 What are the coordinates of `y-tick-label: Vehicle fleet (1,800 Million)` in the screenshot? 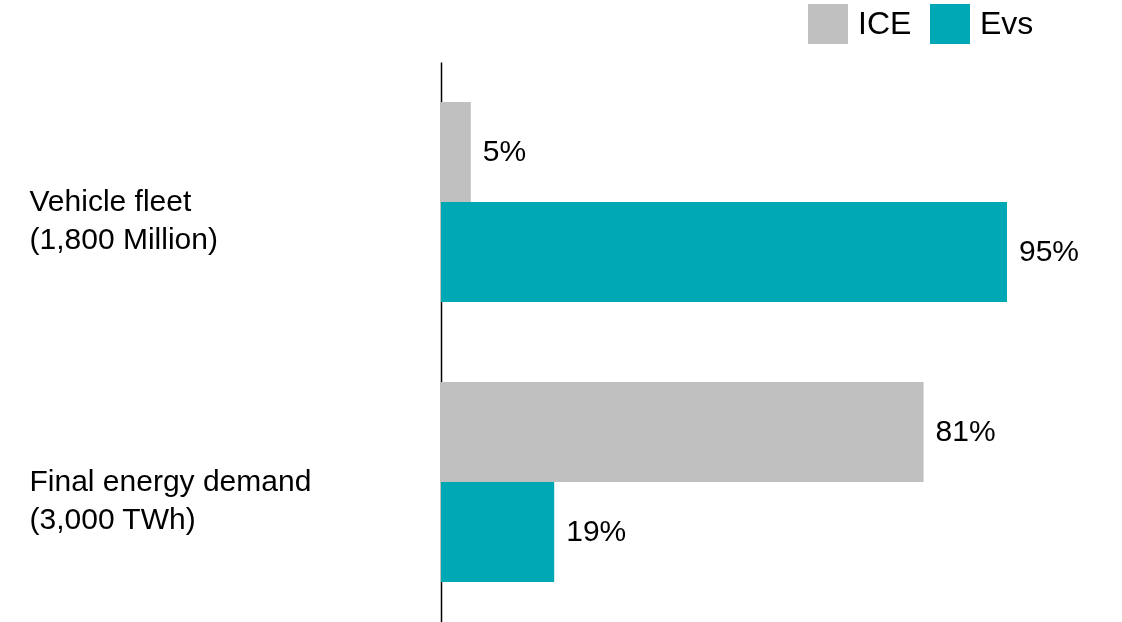 It's located at (123, 219).